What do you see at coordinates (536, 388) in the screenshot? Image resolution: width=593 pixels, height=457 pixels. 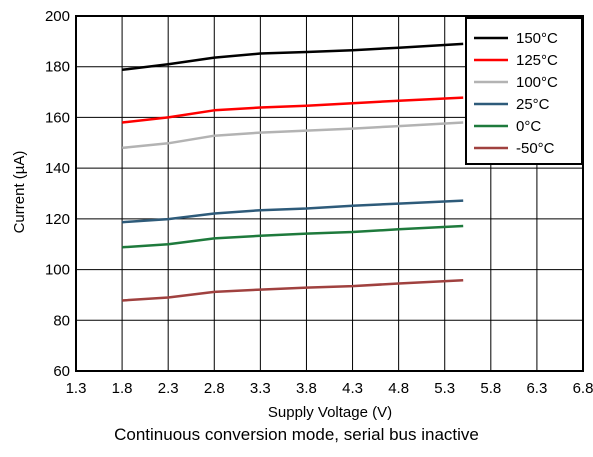 I see `x-tick-label: 6.3` at bounding box center [536, 388].